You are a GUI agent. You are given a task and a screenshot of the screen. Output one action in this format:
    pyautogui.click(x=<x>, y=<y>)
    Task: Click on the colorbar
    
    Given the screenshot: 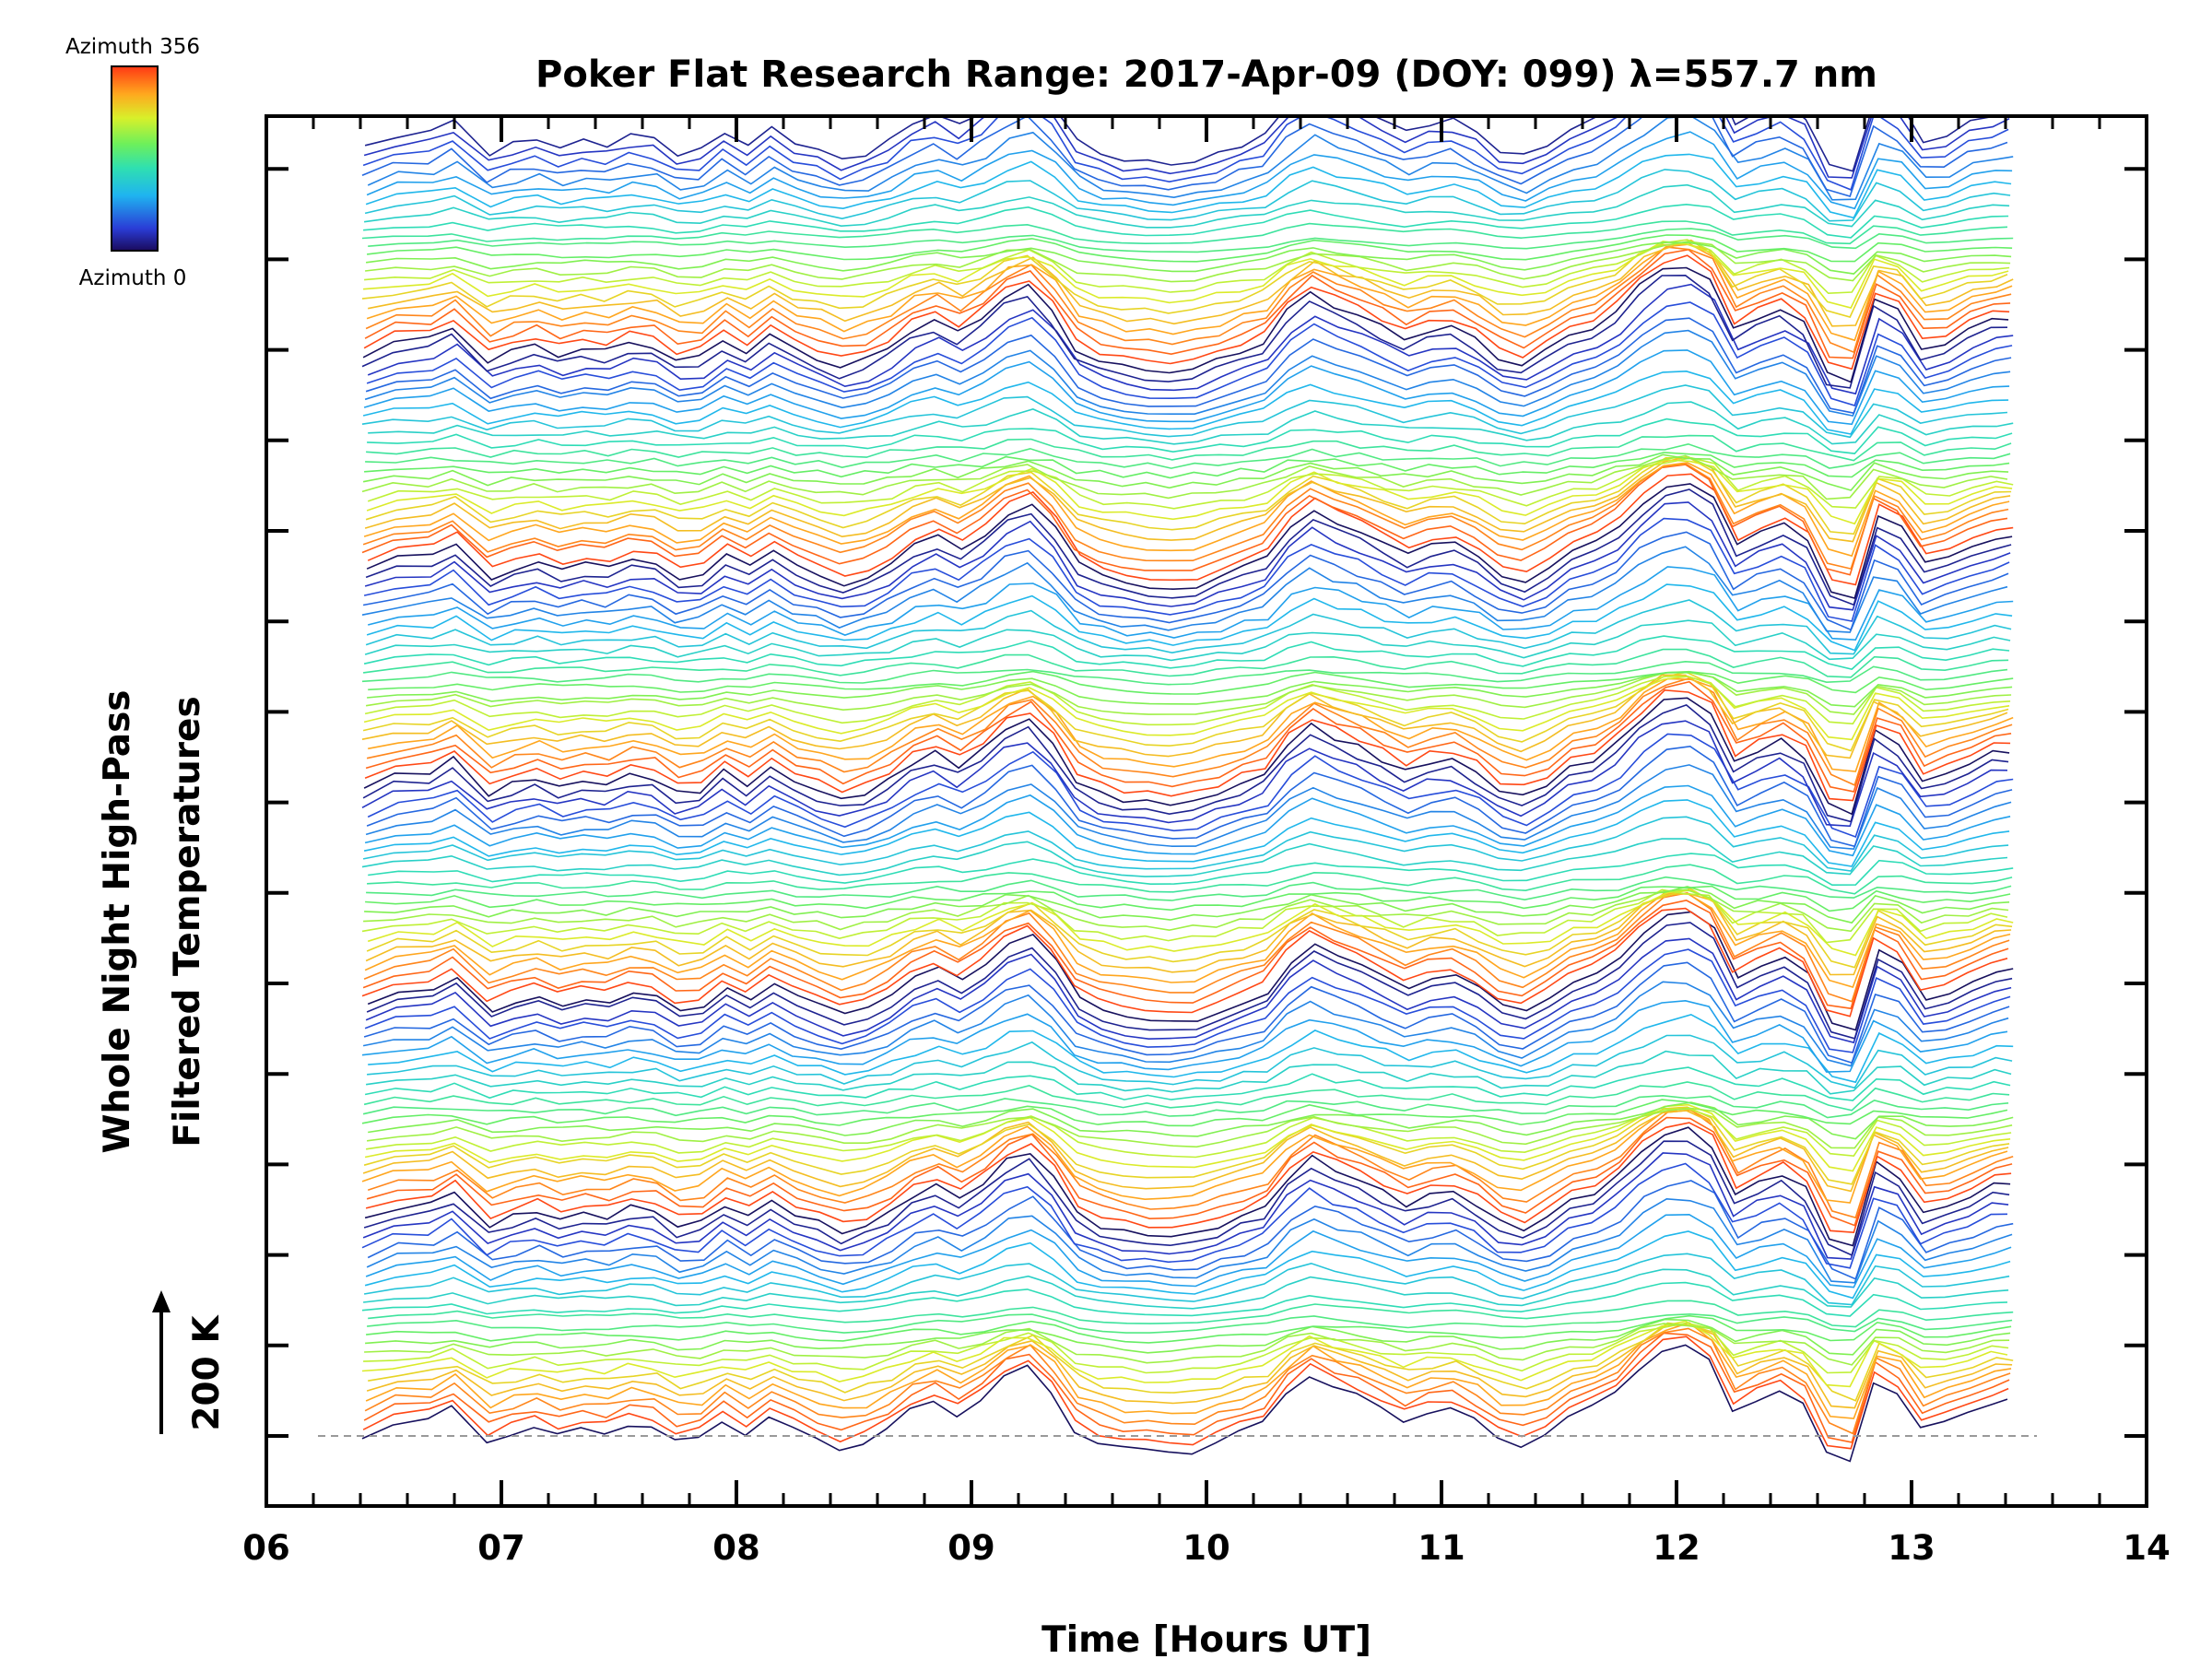 What is the action you would take?
    pyautogui.click(x=135, y=158)
    